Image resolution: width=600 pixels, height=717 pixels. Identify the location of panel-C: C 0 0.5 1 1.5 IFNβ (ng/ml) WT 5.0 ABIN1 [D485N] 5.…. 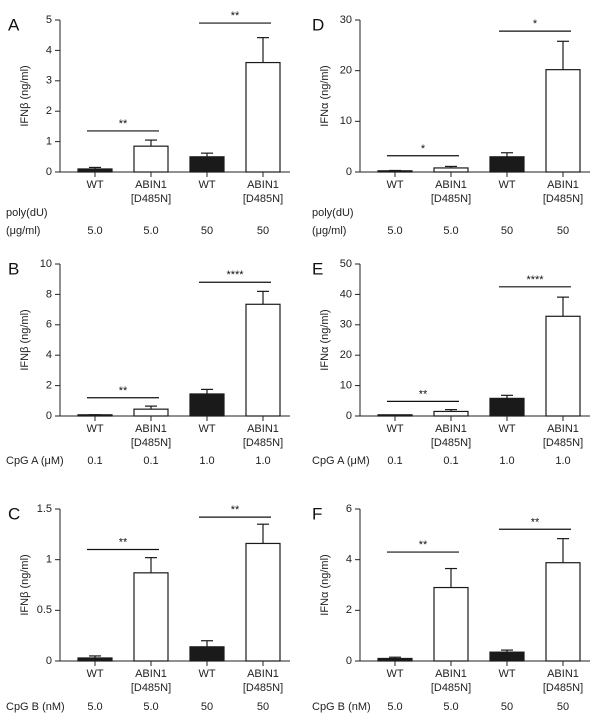
(148, 608).